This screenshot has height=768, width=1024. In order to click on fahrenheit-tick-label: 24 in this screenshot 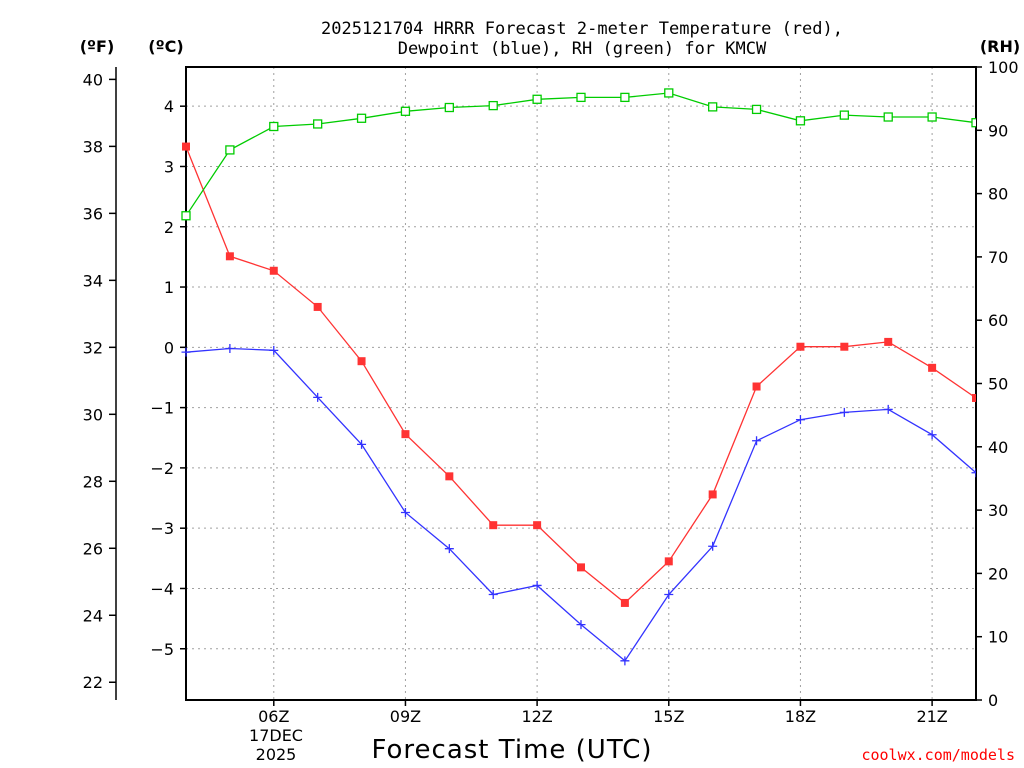, I will do `click(93, 615)`.